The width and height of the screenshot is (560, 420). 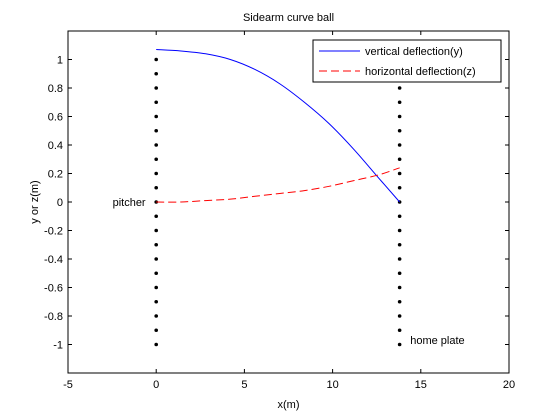 What do you see at coordinates (420, 72) in the screenshot?
I see `legend-label-horizontal: horizontal deflection(z)` at bounding box center [420, 72].